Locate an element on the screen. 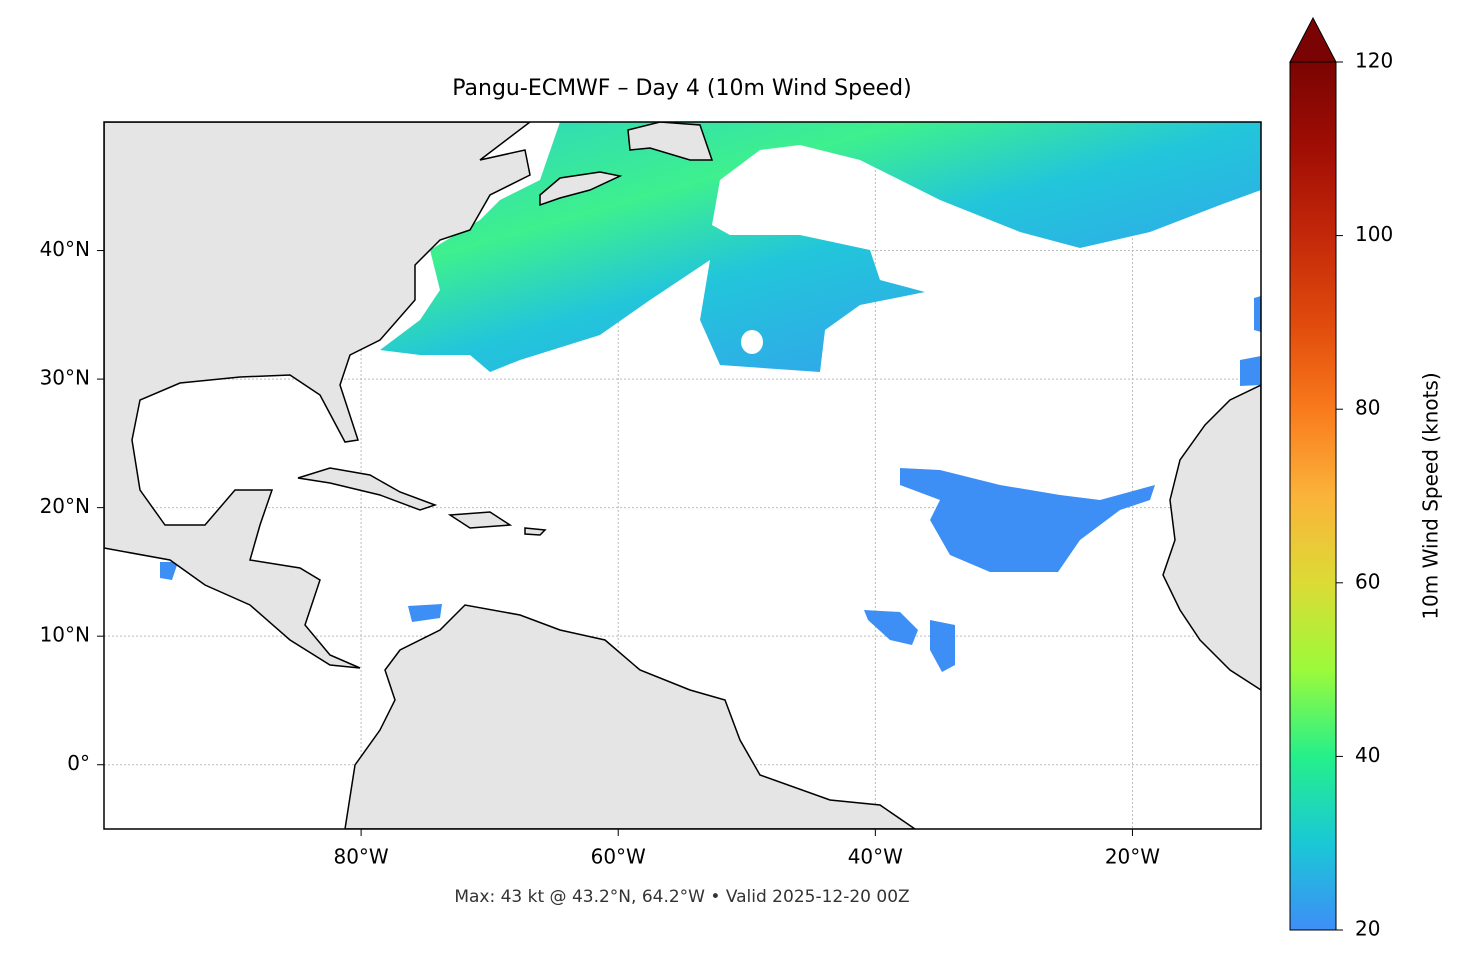 This screenshot has width=1466, height=969. colorbar: 10m Wind Speed (knots) 20 40 60 80 100 120 is located at coordinates (1366, 478).